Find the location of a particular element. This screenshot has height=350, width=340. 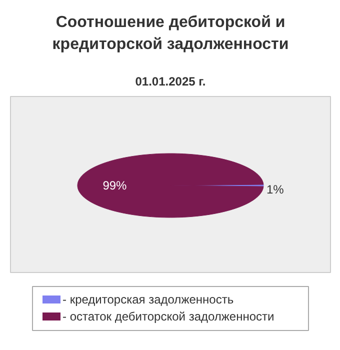

data-label: 1% is located at coordinates (275, 189).